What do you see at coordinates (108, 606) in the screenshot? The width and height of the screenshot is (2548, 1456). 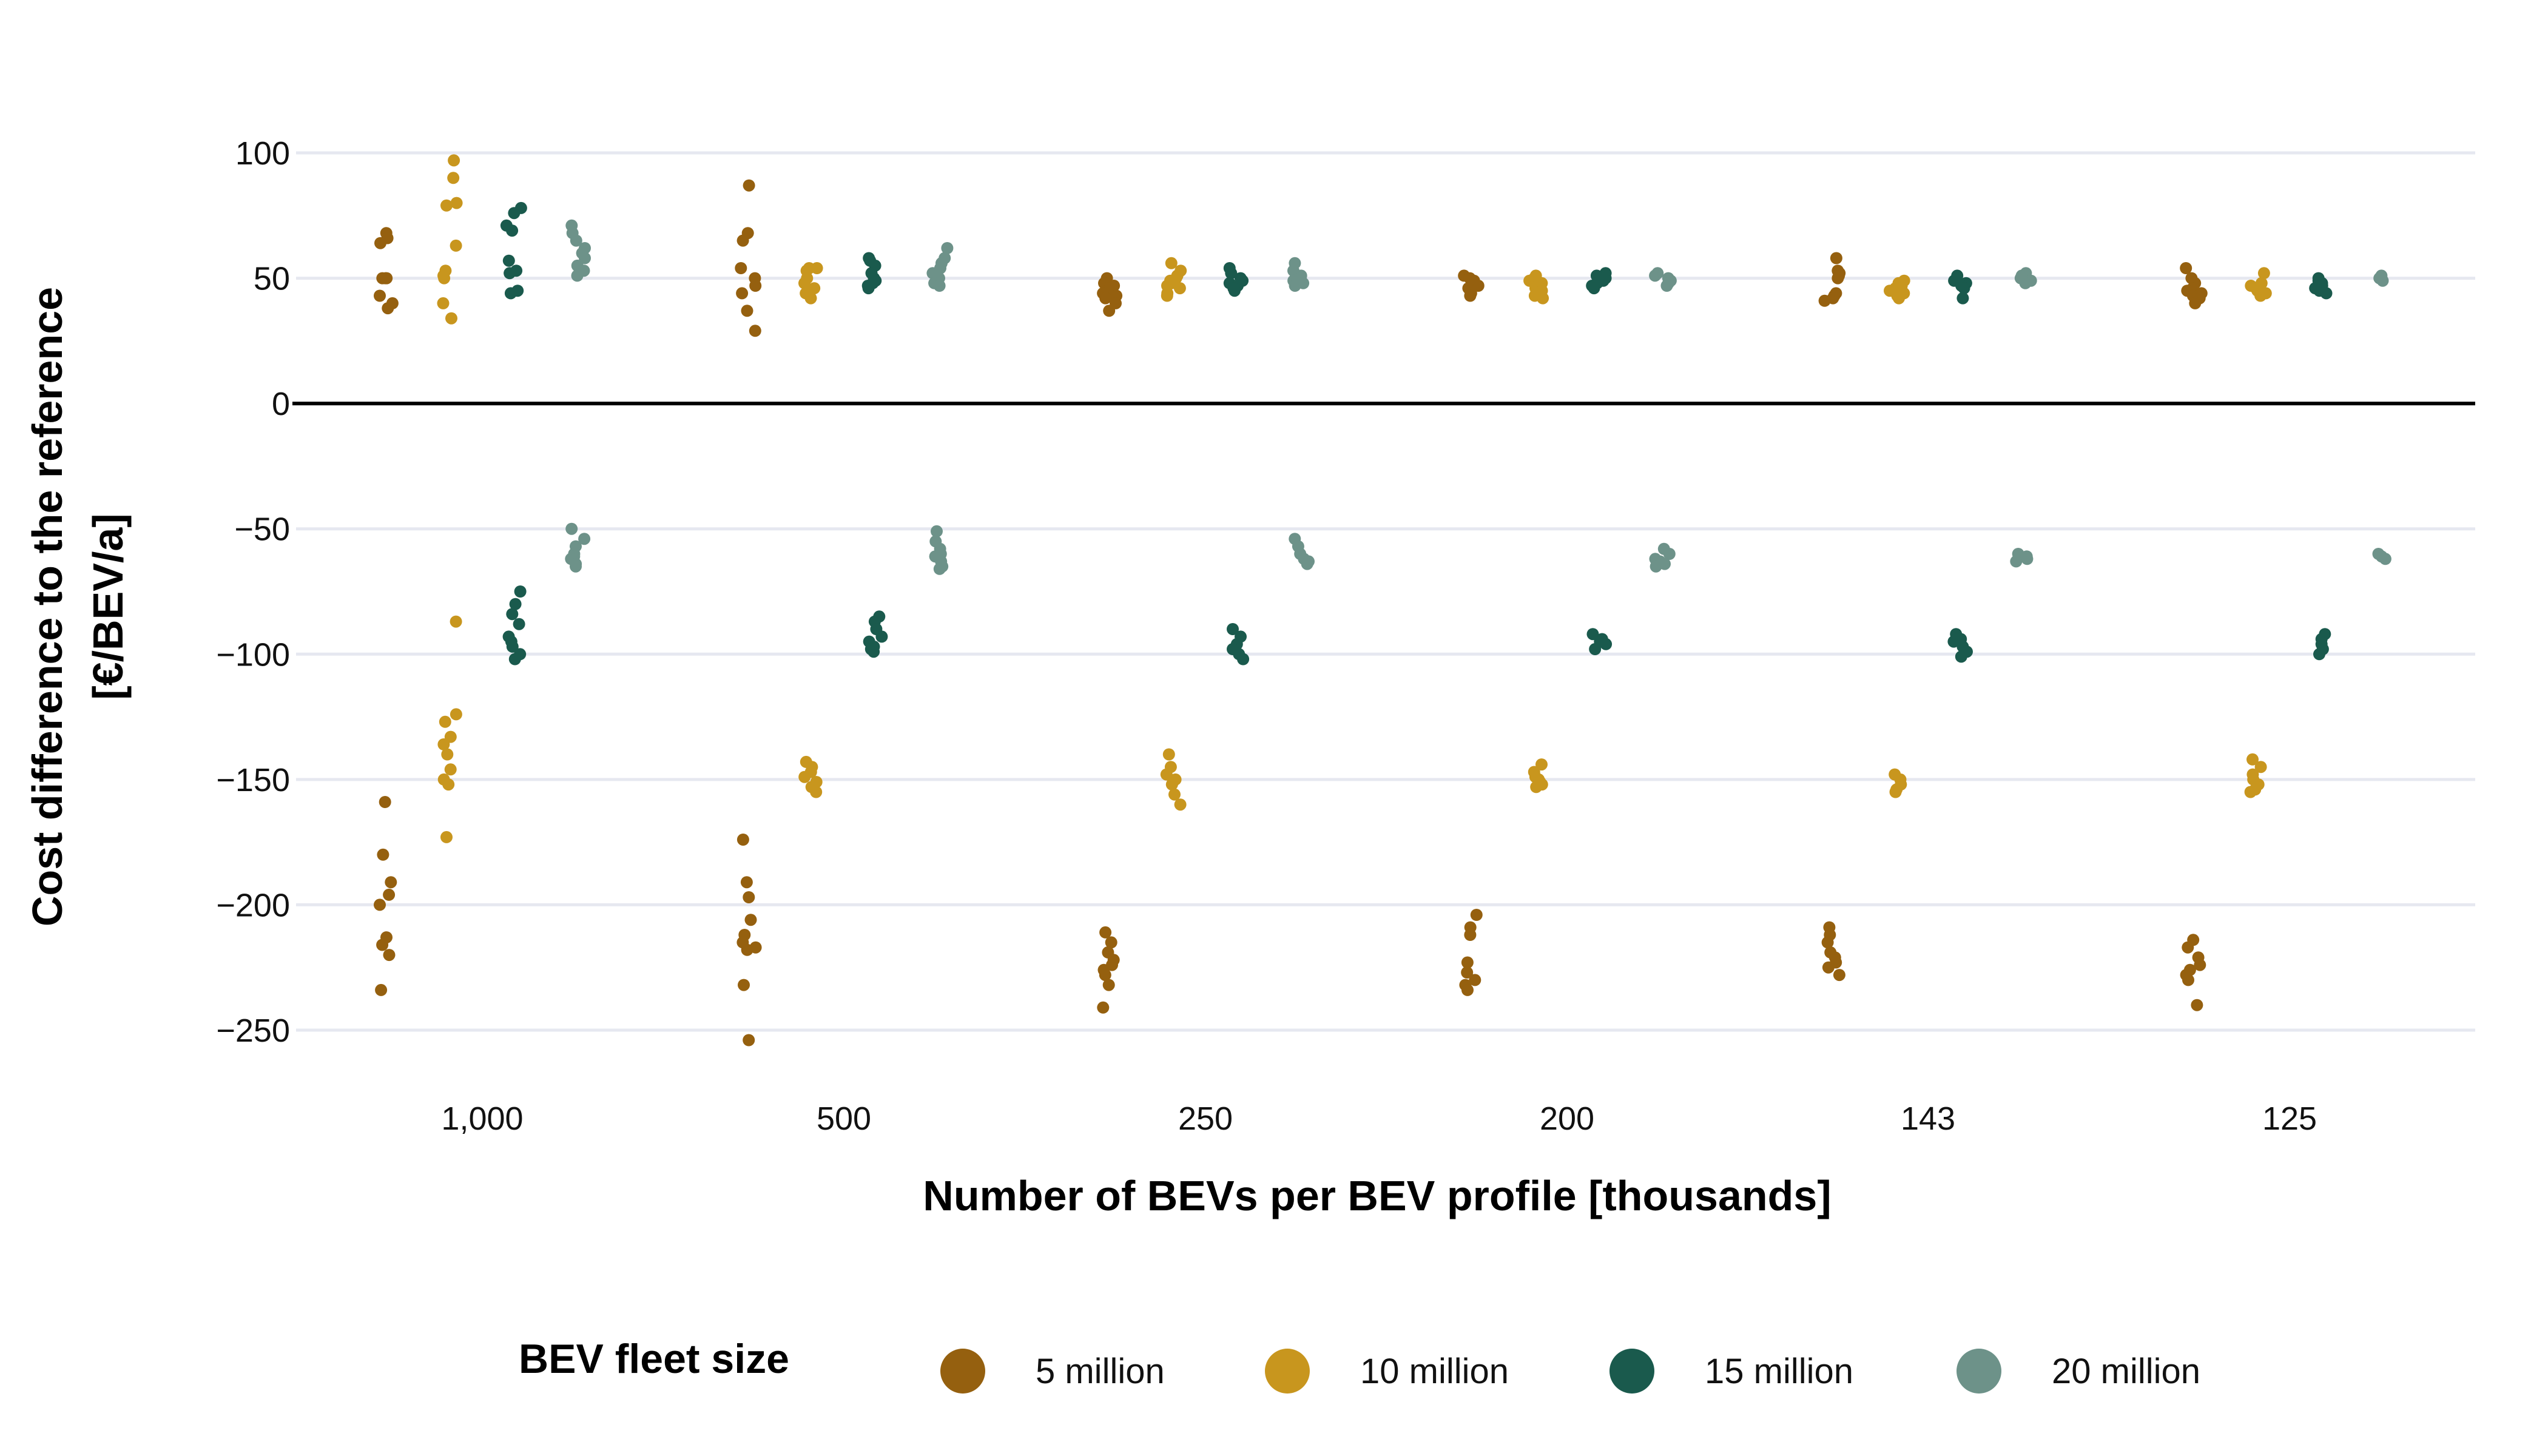 I see `y-axis-title-line-2-text: [€/BEV/a]` at bounding box center [108, 606].